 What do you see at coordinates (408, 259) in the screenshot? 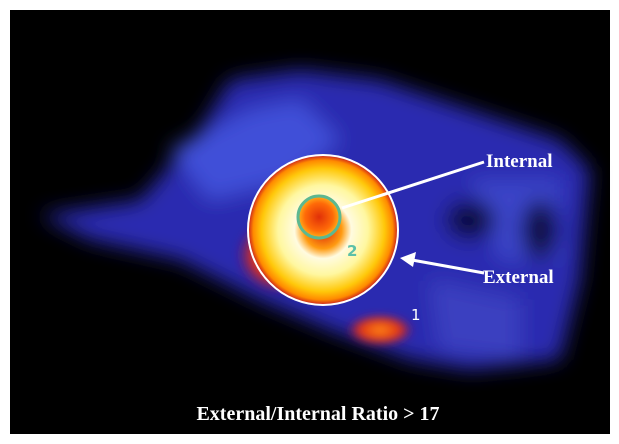
I see `arrow-head` at bounding box center [408, 259].